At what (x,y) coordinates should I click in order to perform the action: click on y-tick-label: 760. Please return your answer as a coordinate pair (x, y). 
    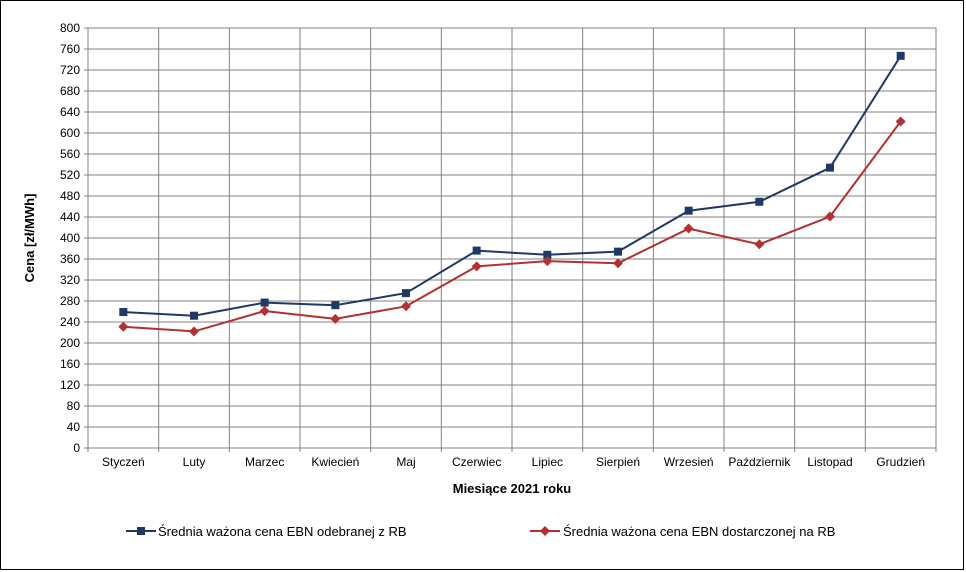
    Looking at the image, I should click on (70, 49).